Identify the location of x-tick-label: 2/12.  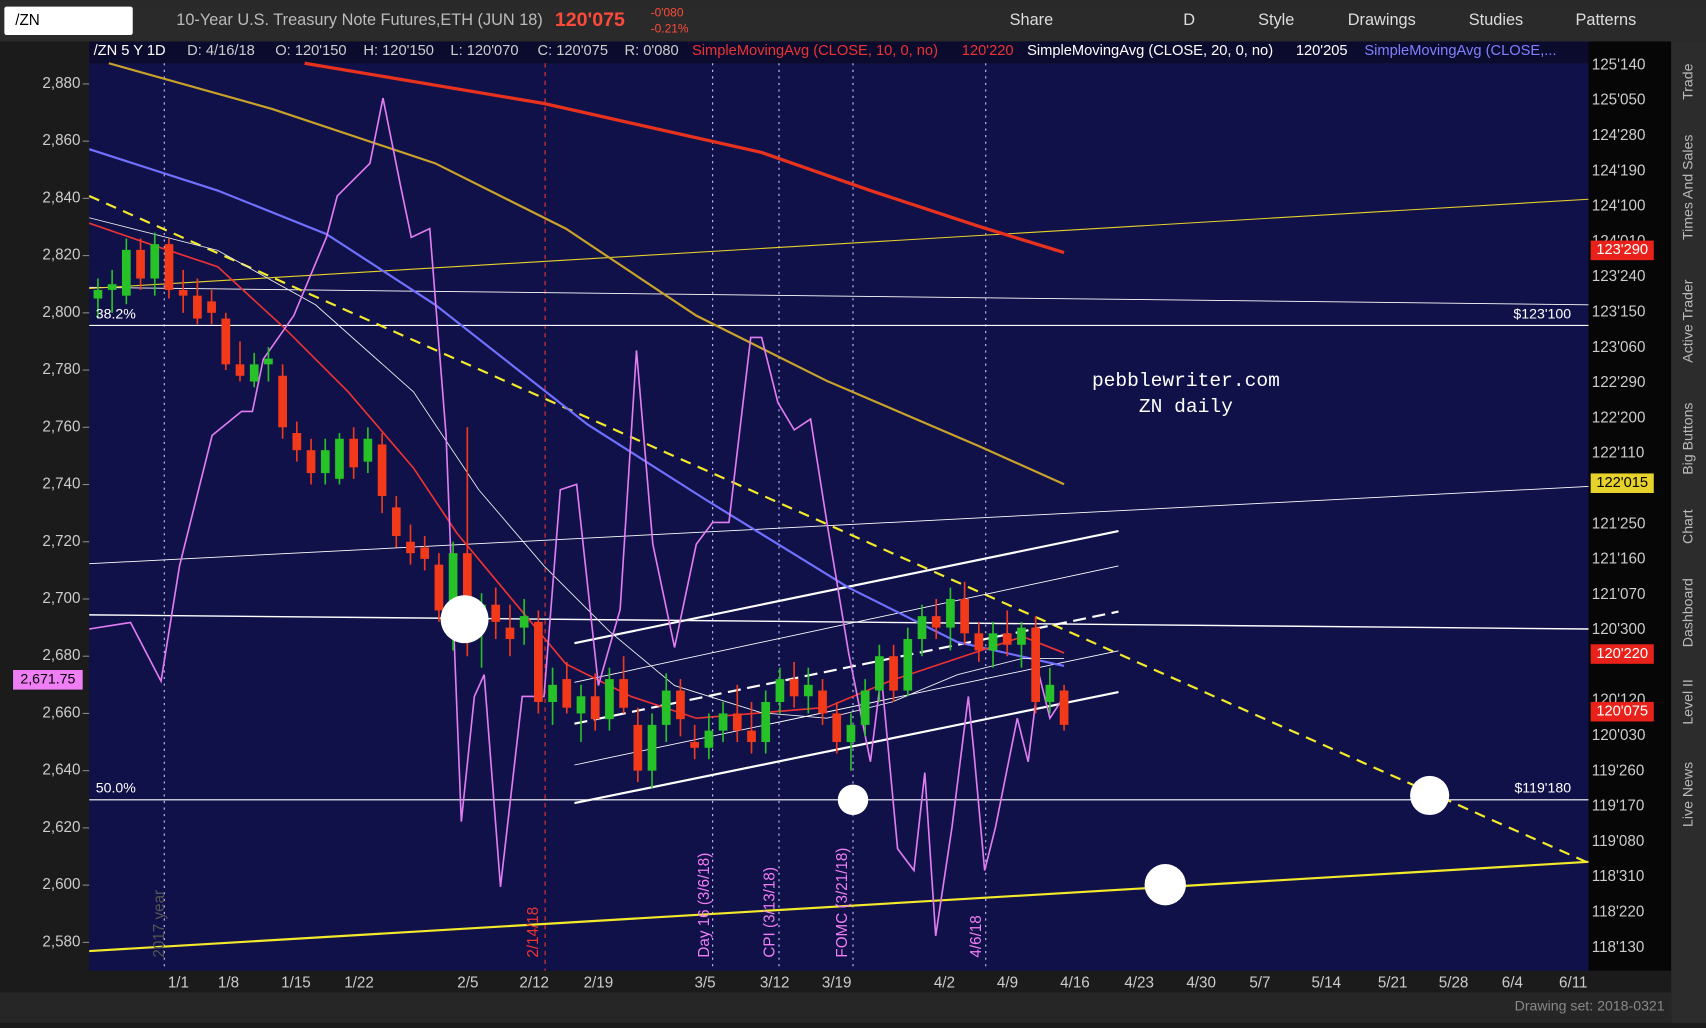
(534, 983).